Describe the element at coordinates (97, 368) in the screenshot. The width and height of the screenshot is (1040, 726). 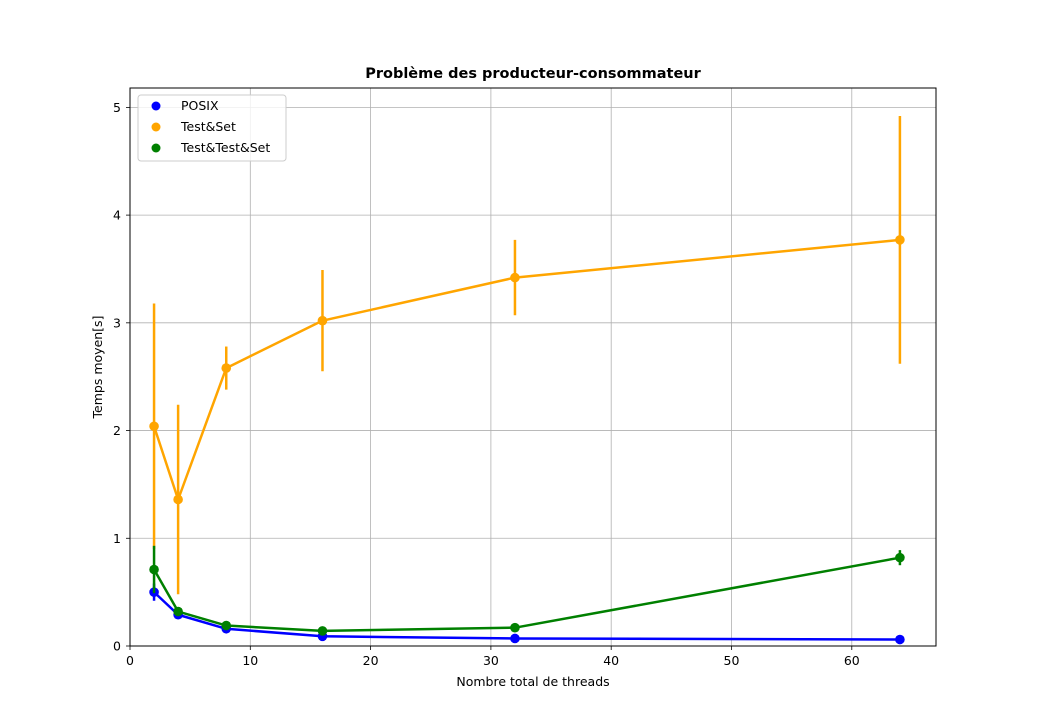
I see `y-axis-label: Temps moyen[s]` at that location.